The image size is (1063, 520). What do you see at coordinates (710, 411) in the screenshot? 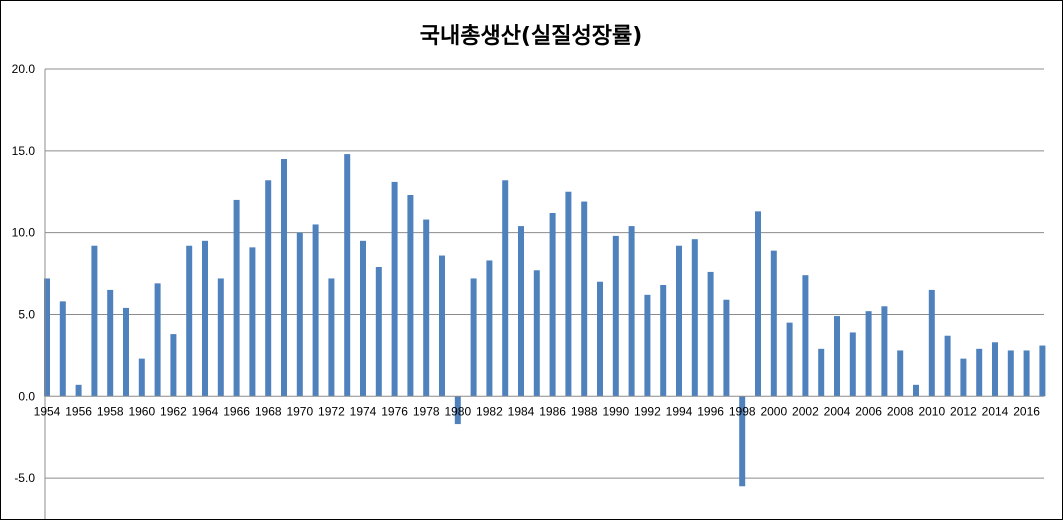
I see `x-tick-label: 1996` at bounding box center [710, 411].